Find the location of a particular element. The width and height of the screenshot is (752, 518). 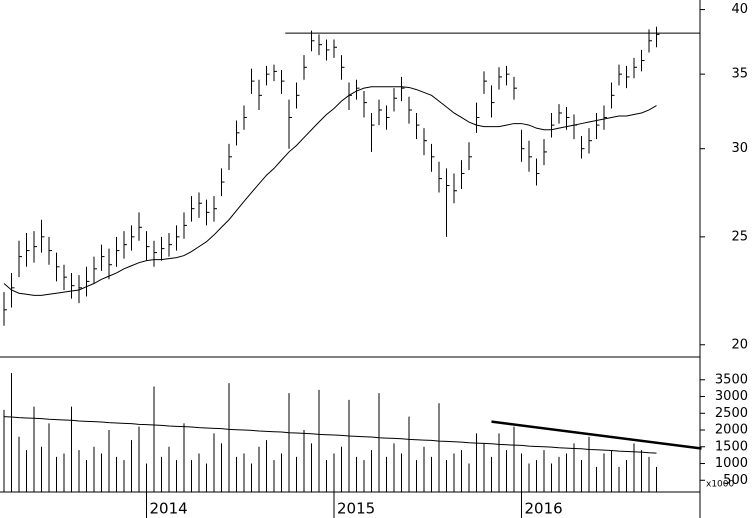

y-tick-label: 2000 is located at coordinates (731, 430).